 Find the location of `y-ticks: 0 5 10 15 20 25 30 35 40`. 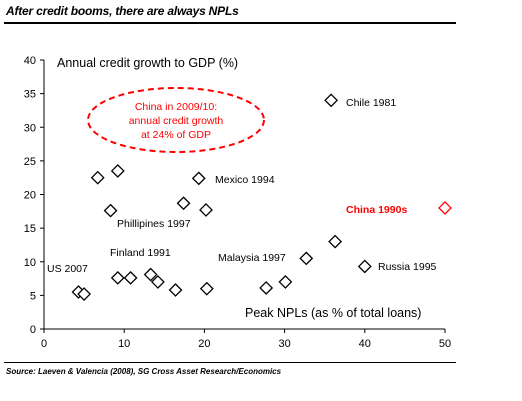

y-ticks: 0 5 10 15 20 25 30 35 40 is located at coordinates (34, 195).